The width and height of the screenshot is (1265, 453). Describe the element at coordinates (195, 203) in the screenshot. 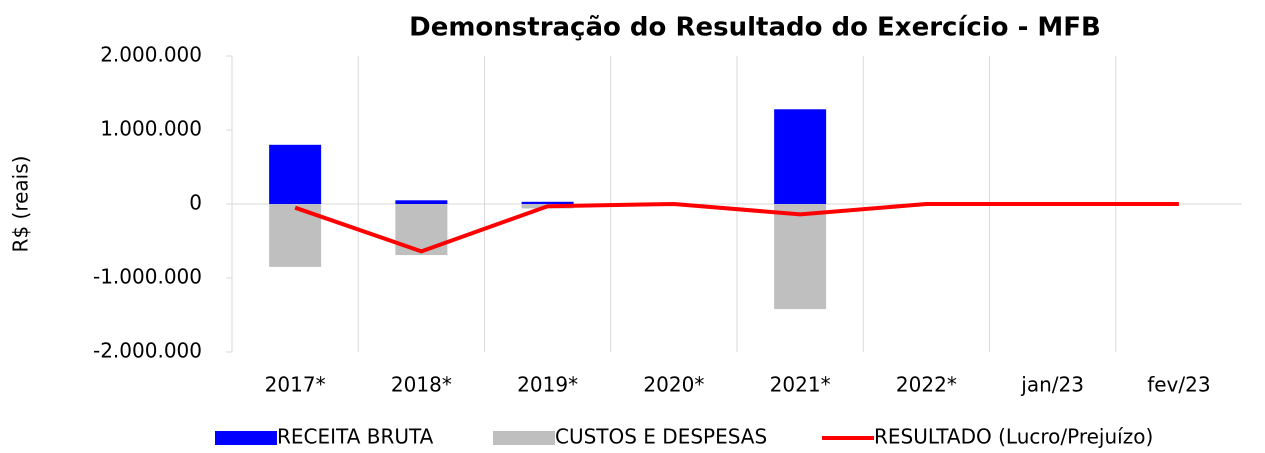

I see `y-tick-label: 0` at that location.